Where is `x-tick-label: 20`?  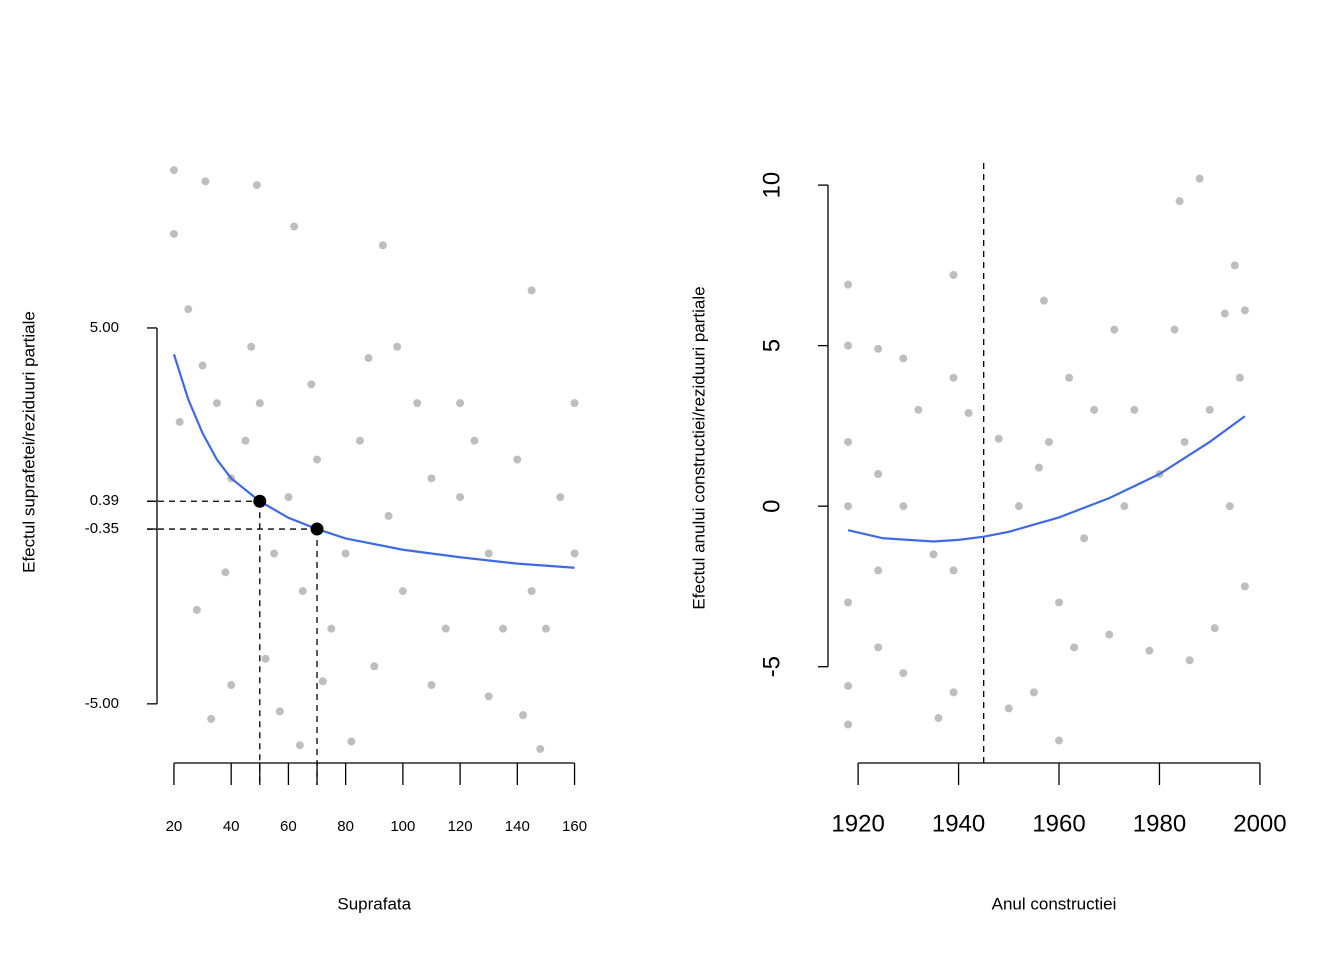
x-tick-label: 20 is located at coordinates (174, 826).